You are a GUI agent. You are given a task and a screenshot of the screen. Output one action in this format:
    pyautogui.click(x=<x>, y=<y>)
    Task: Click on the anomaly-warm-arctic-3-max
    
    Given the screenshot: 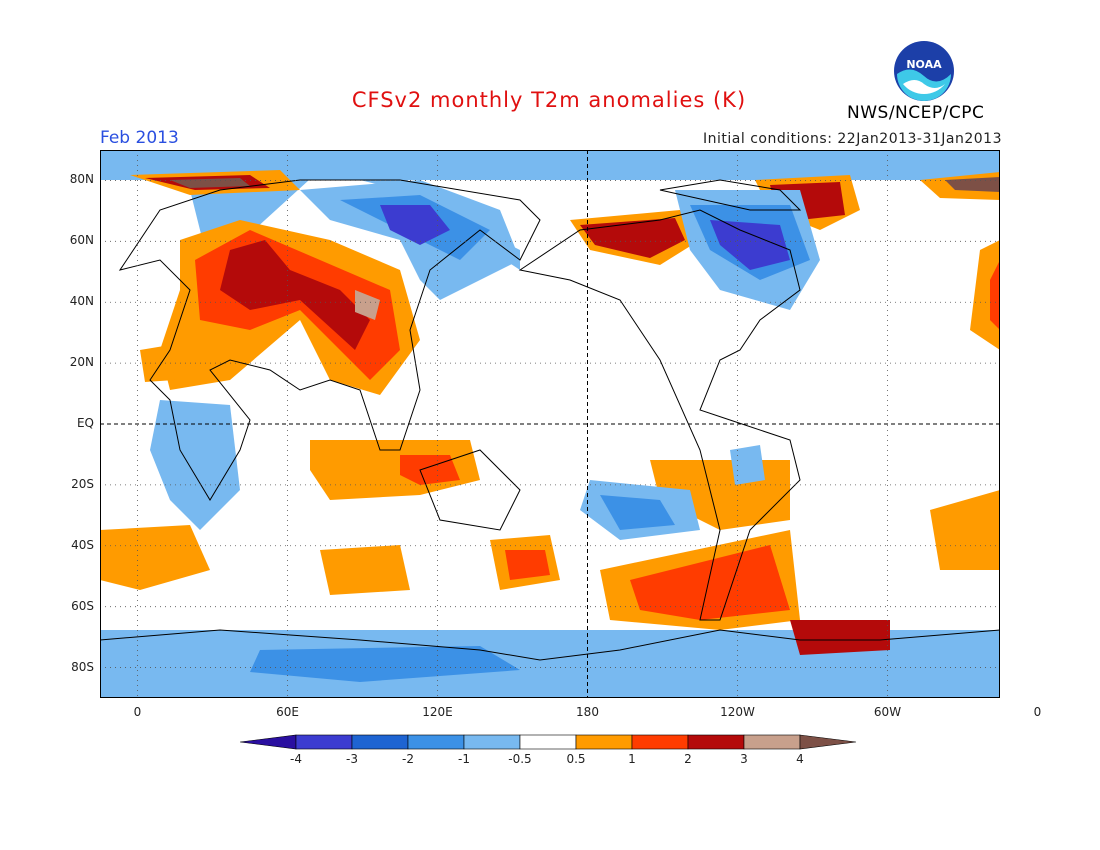 What is the action you would take?
    pyautogui.click(x=972, y=184)
    